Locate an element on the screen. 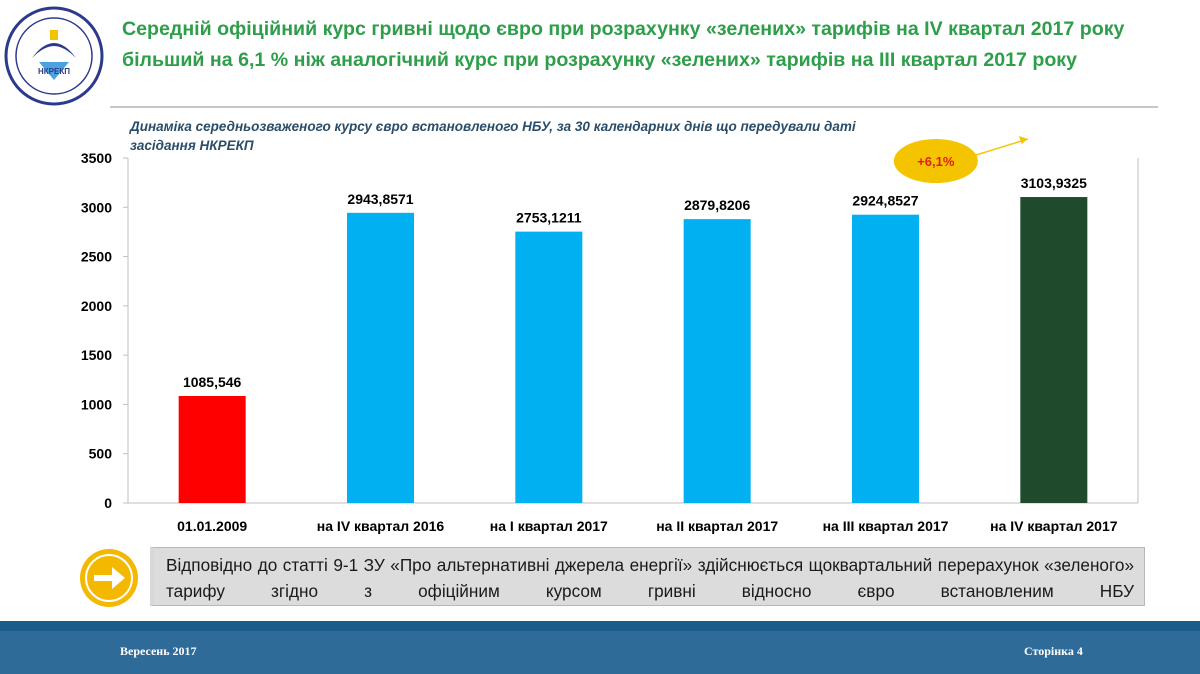 The image size is (1200, 674). y-tick-label: 500 is located at coordinates (101, 454).